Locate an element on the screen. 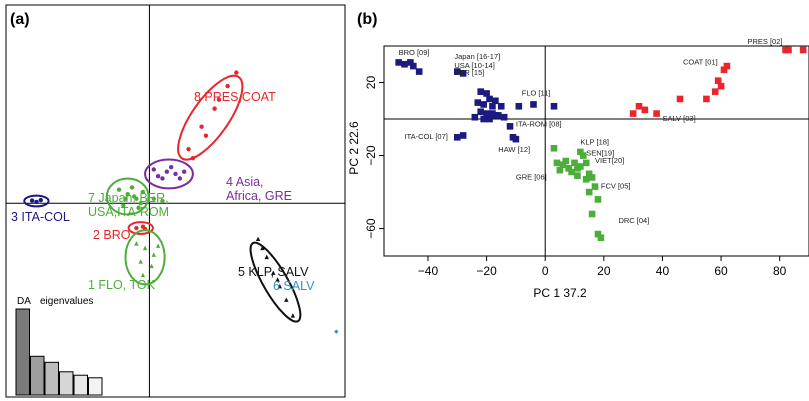  group-label: 7 Japan, BER, USA,ITA-ROM is located at coordinates (128, 205).